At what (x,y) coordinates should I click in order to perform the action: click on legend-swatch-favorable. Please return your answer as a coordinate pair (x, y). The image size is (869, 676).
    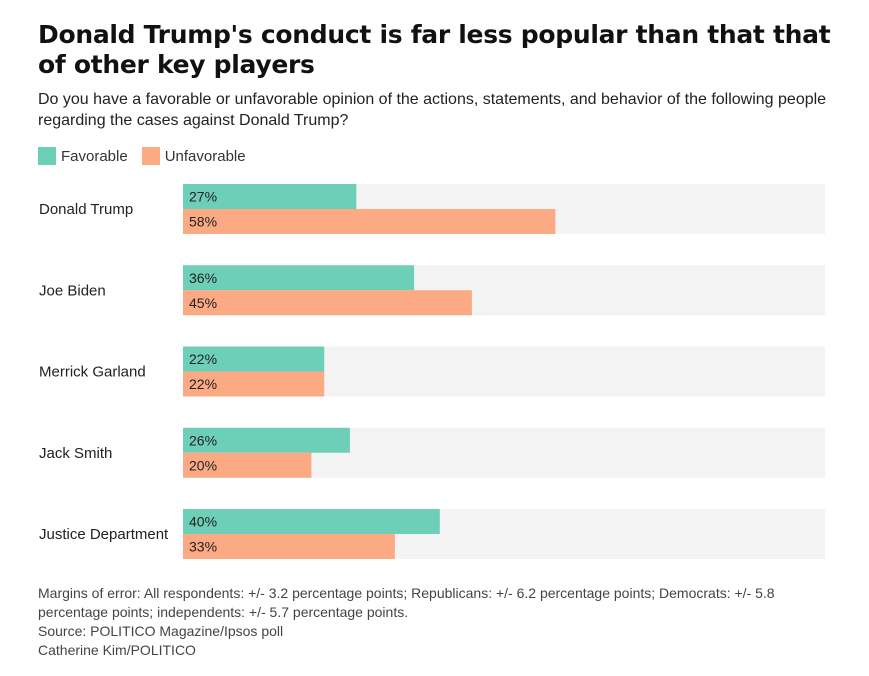
    Looking at the image, I should click on (47, 156).